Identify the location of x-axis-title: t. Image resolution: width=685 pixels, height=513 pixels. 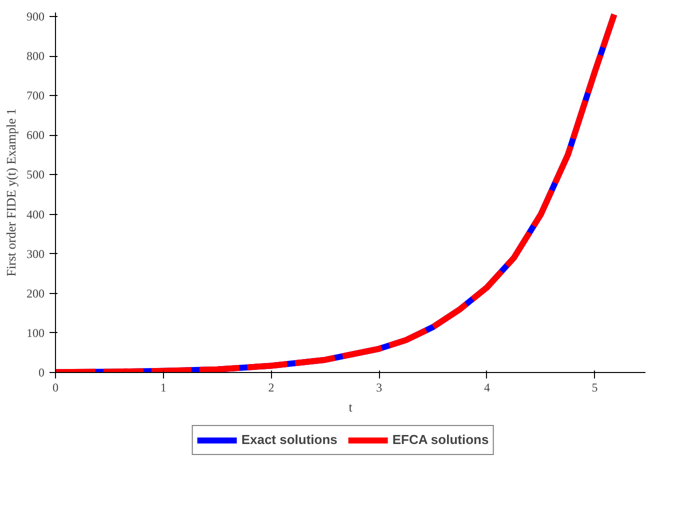
(350, 407).